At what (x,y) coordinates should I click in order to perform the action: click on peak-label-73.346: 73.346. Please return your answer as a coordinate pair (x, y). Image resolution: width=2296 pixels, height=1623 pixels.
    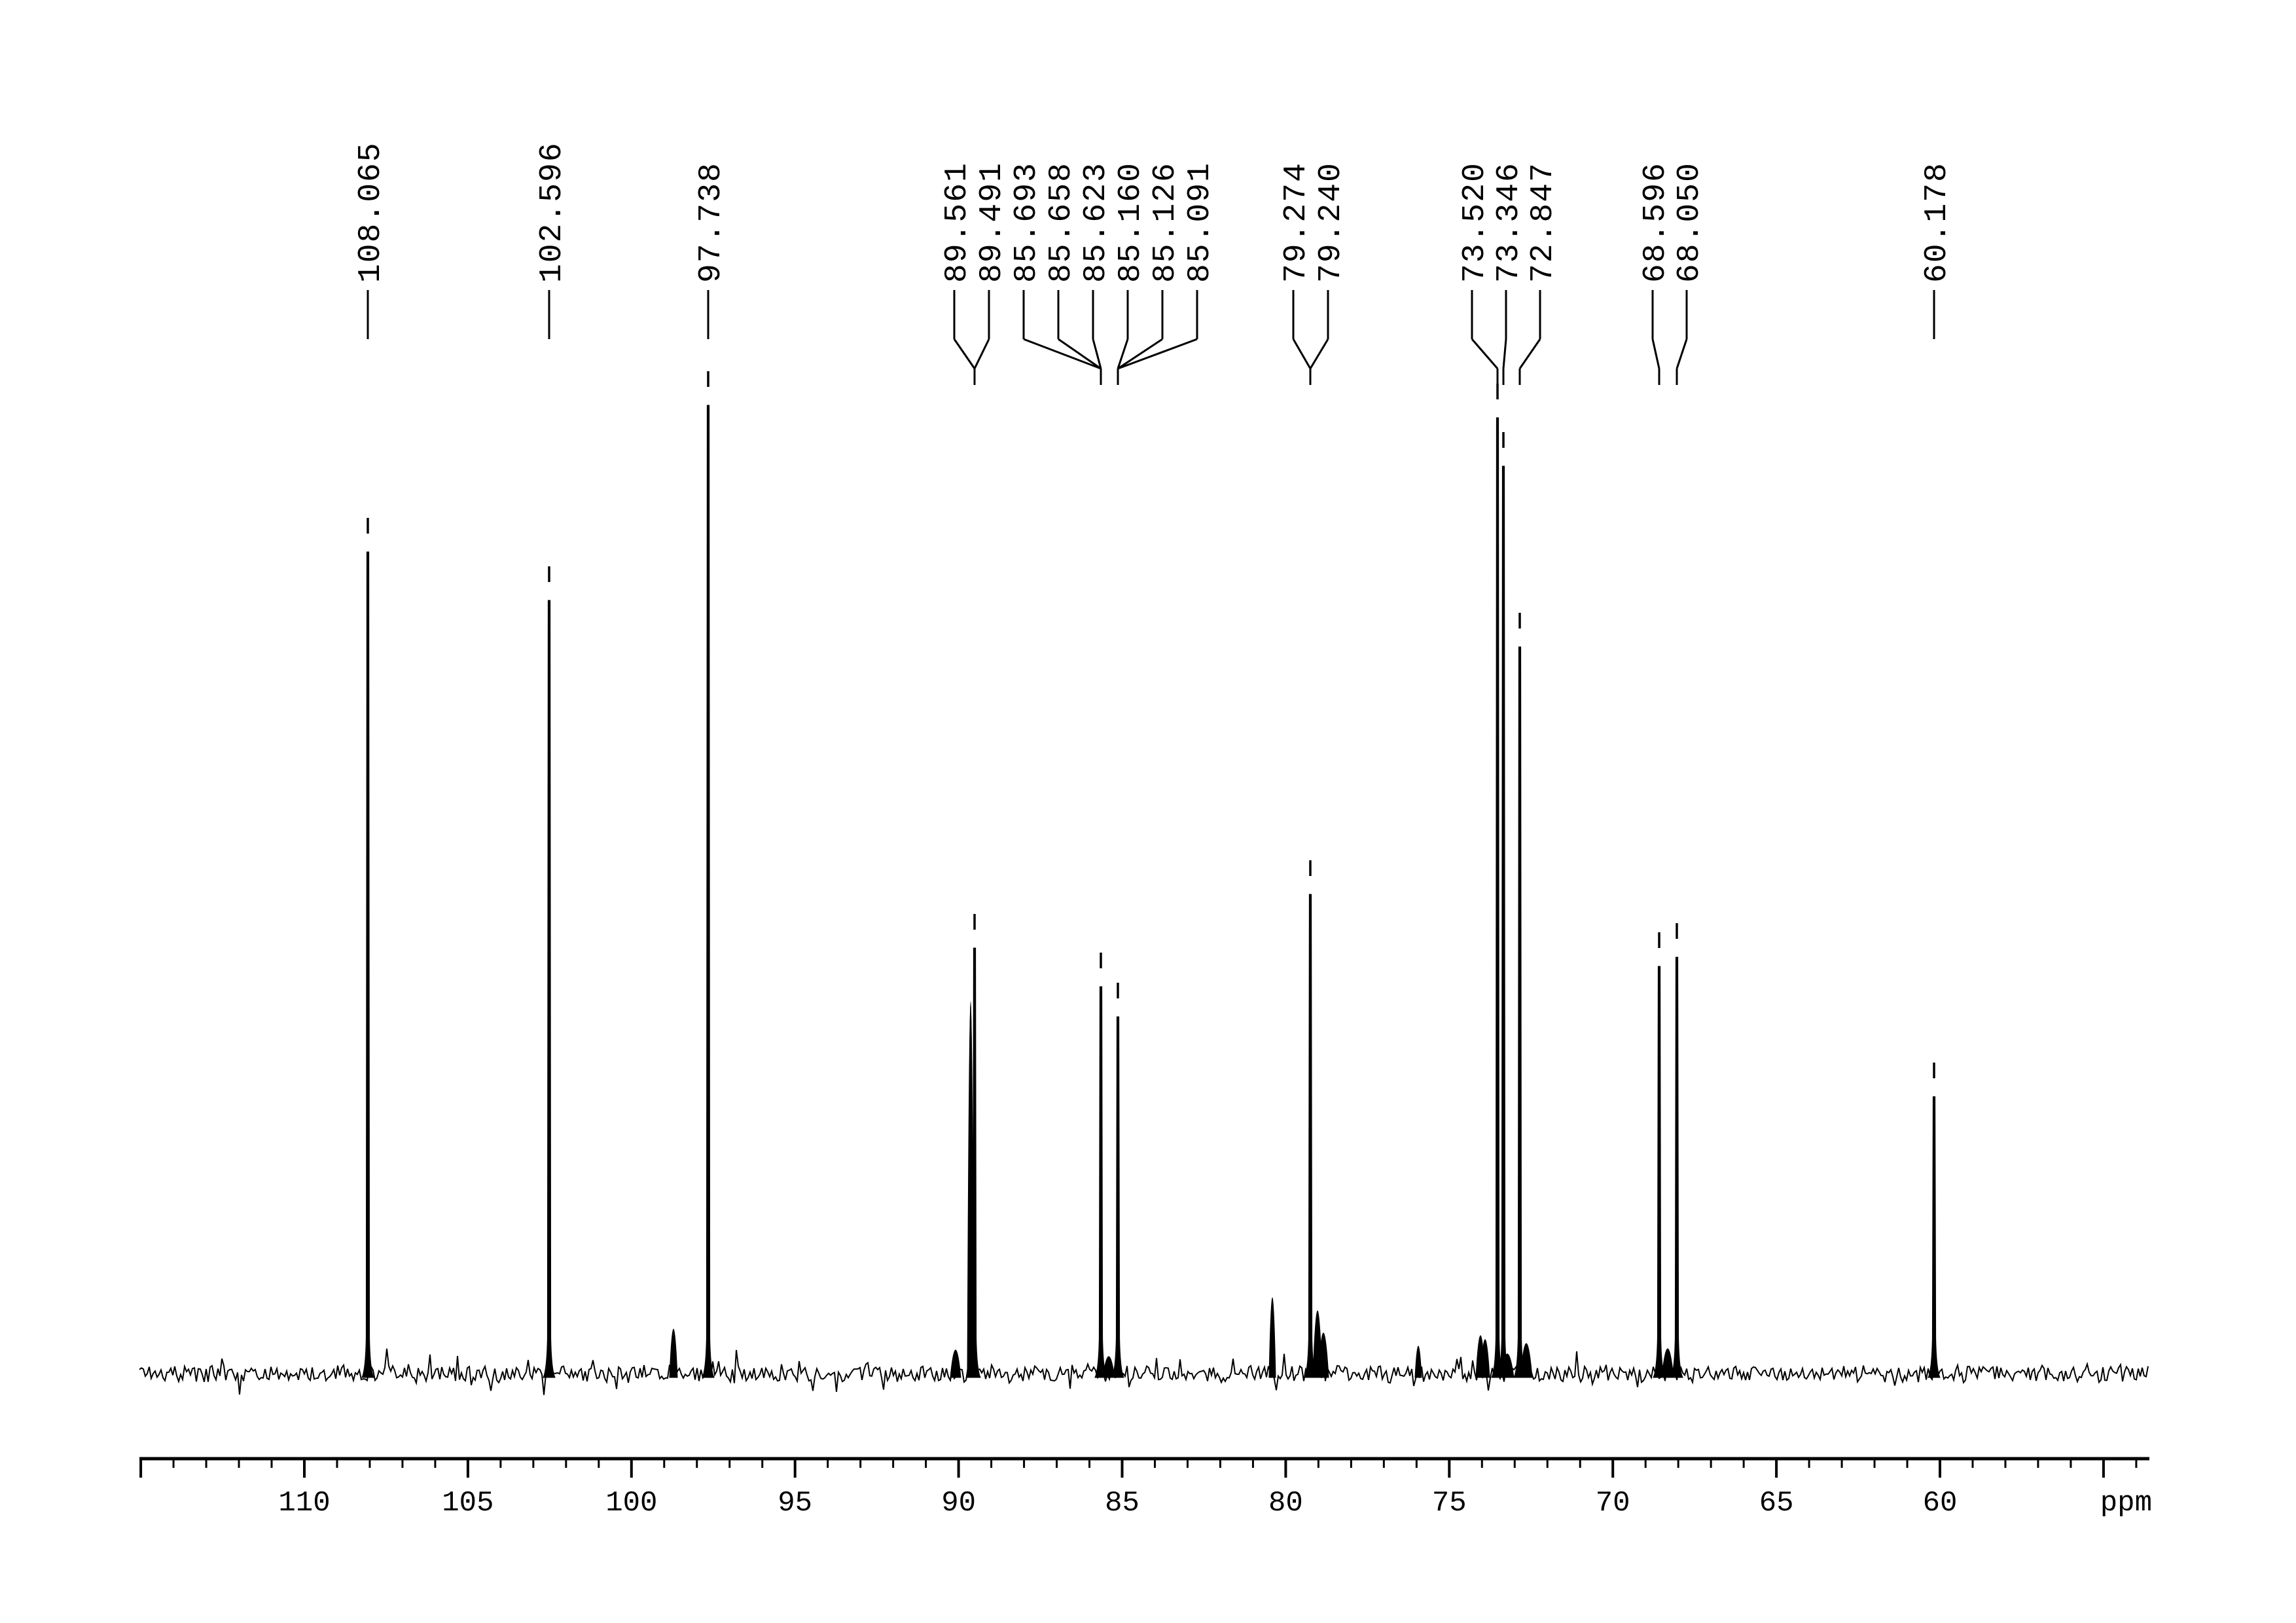
    Looking at the image, I should click on (1509, 222).